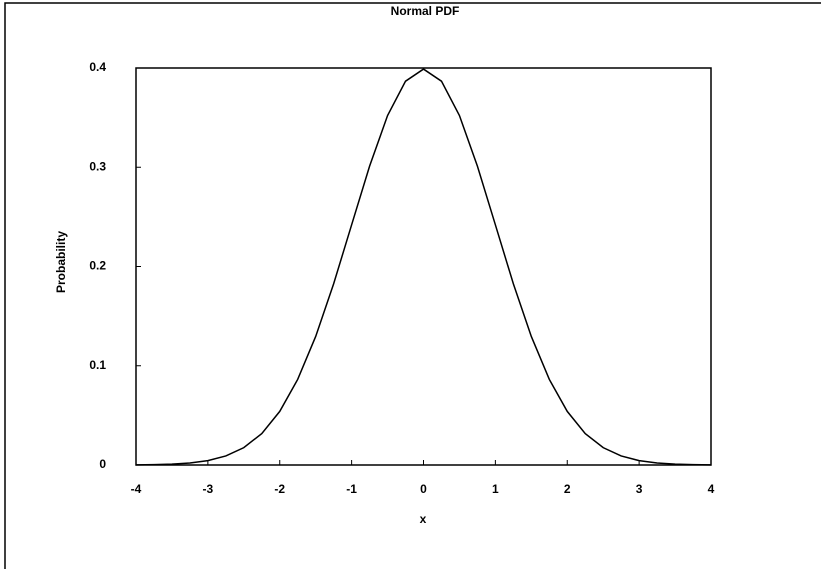 Image resolution: width=821 pixels, height=569 pixels. I want to click on x-tick-label: 0, so click(423, 489).